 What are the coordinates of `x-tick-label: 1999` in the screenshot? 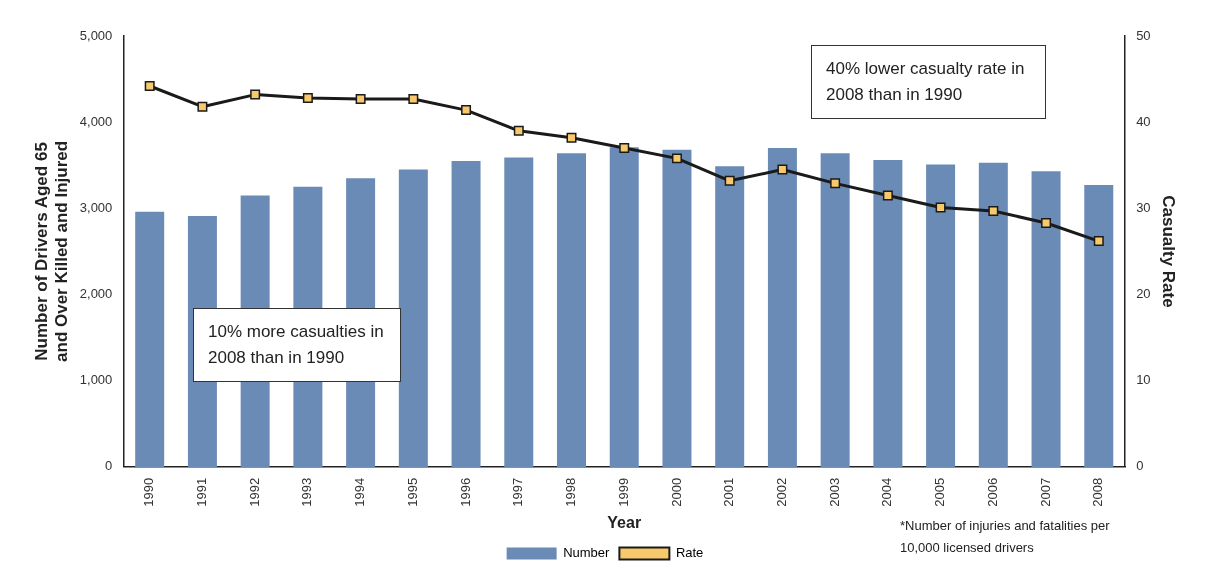 It's located at (623, 492).